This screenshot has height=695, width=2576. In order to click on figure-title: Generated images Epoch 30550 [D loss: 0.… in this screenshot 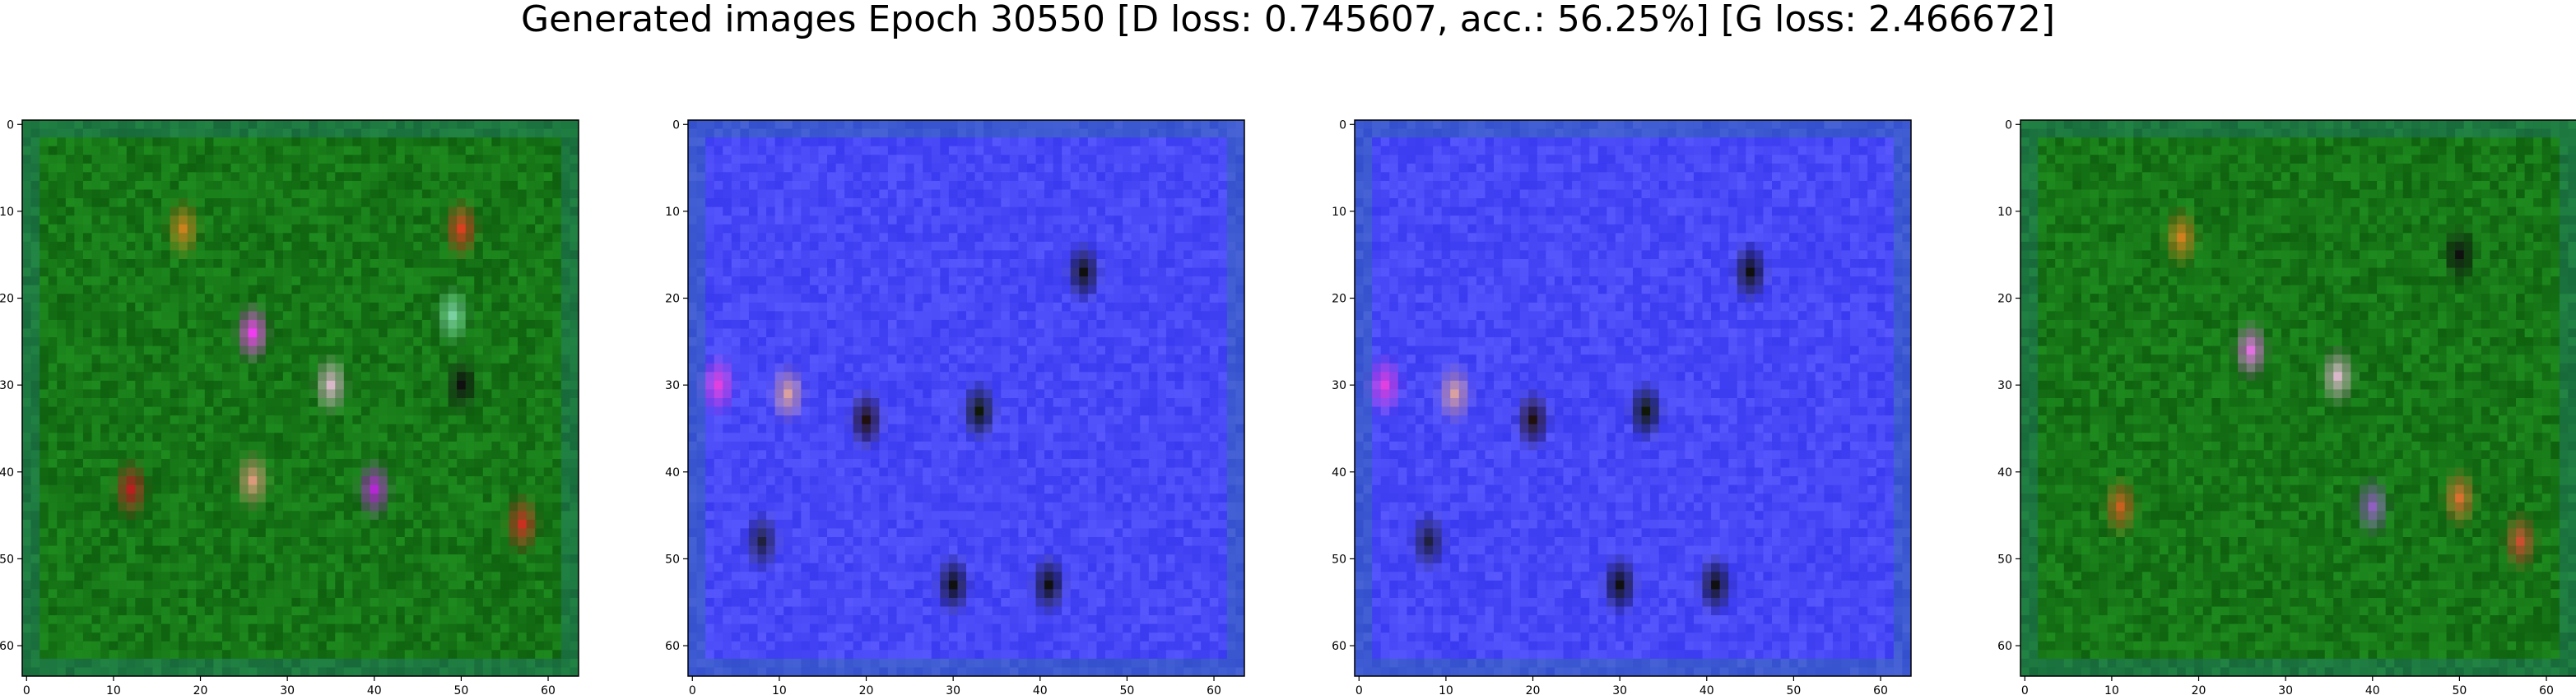, I will do `click(1288, 20)`.